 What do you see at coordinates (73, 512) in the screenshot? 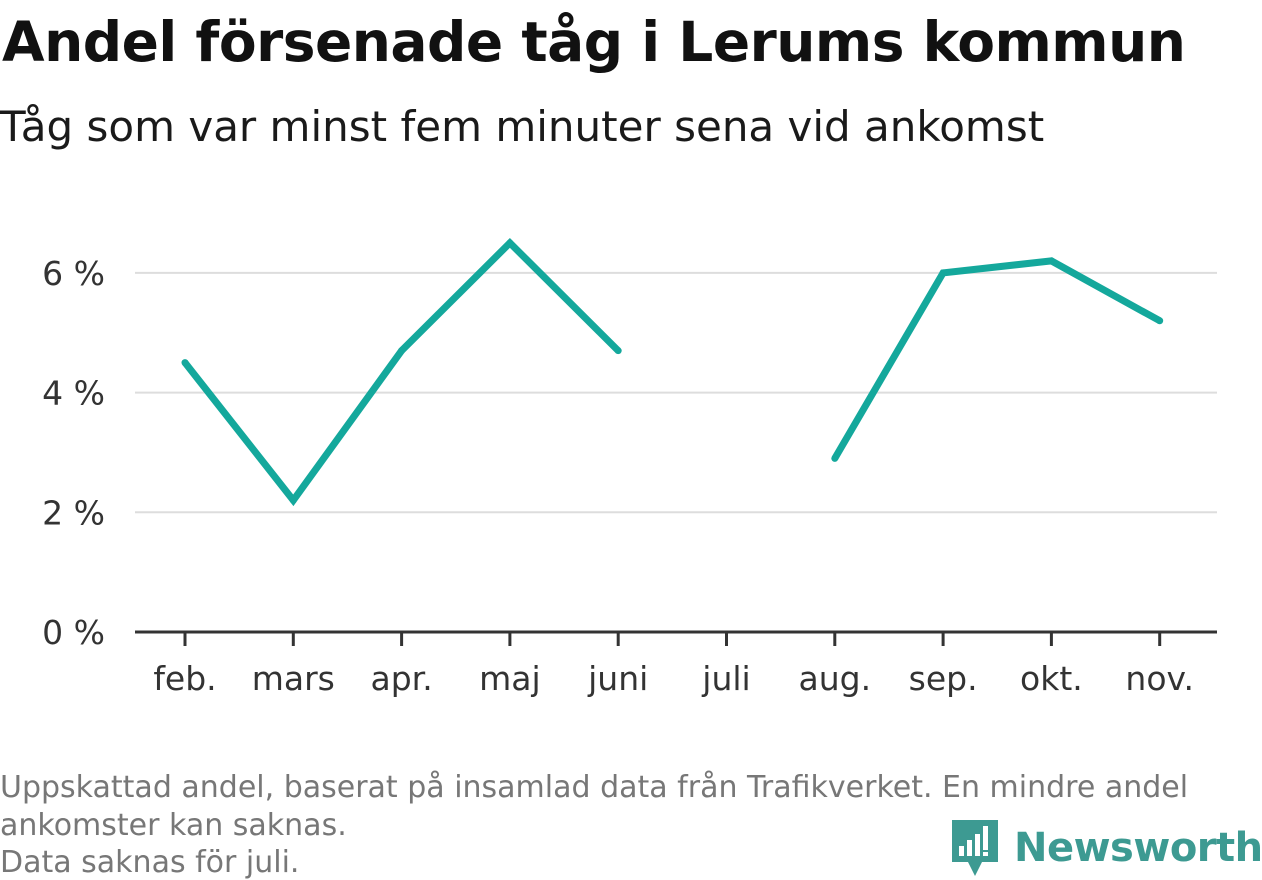
I see `y-tick-label: 2 %` at bounding box center [73, 512].